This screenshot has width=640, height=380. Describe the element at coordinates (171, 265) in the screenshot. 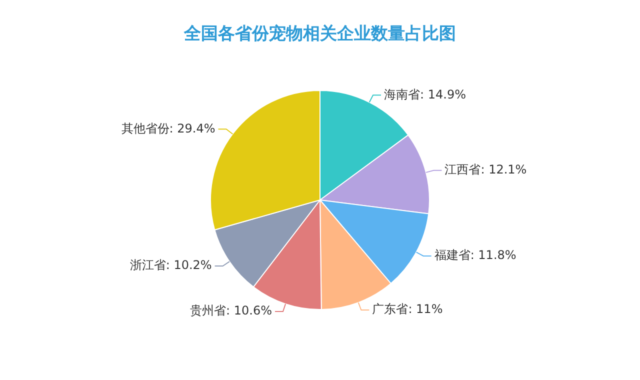

I see `slice-label: 浙江省: 10.2%` at that location.